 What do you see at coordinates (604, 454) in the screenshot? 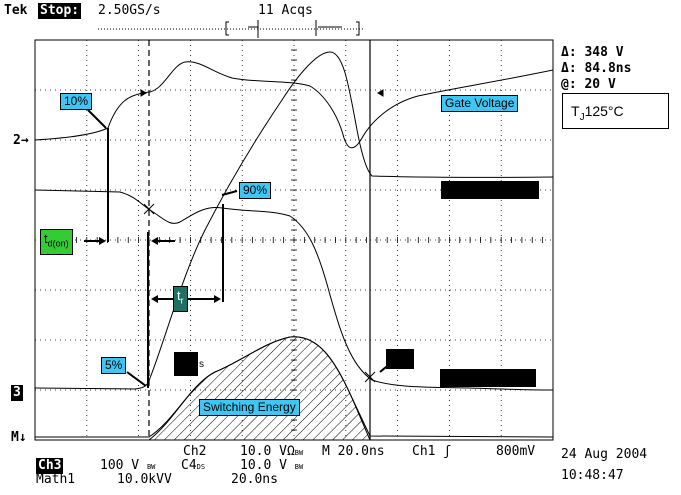
I see `date-readout: 24 Aug 2004` at bounding box center [604, 454].